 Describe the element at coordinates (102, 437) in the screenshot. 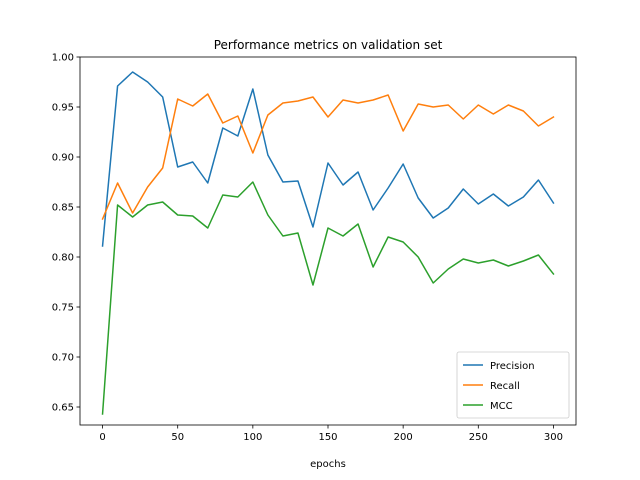

I see `x-tick-label: 0` at that location.